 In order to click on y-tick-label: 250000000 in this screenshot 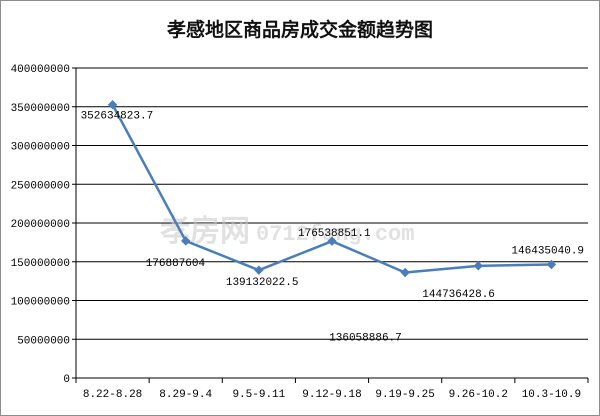, I will do `click(40, 186)`.